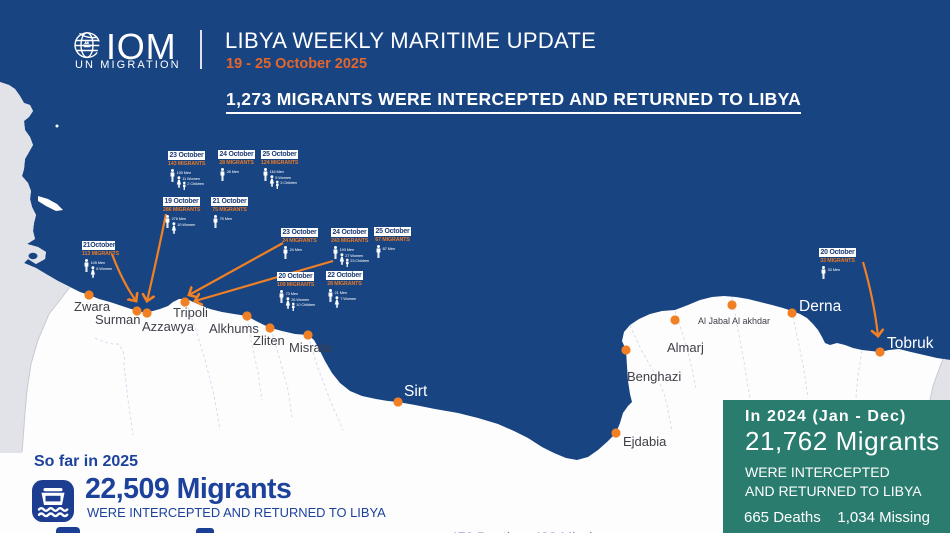 The height and width of the screenshot is (533, 950). Describe the element at coordinates (269, 340) in the screenshot. I see `svg-text: Zliten` at that location.